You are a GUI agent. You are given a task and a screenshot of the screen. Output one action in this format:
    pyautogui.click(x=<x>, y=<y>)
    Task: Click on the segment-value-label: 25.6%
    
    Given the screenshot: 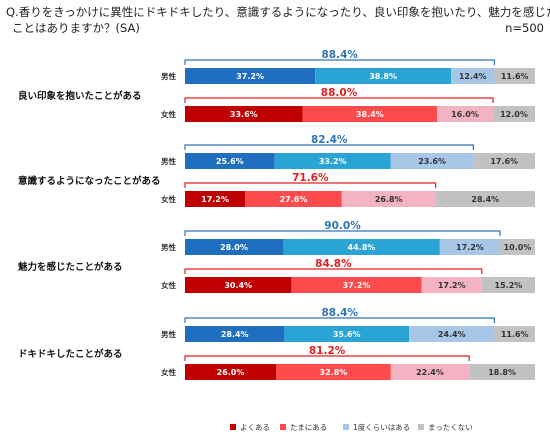 What is the action you would take?
    pyautogui.click(x=230, y=161)
    